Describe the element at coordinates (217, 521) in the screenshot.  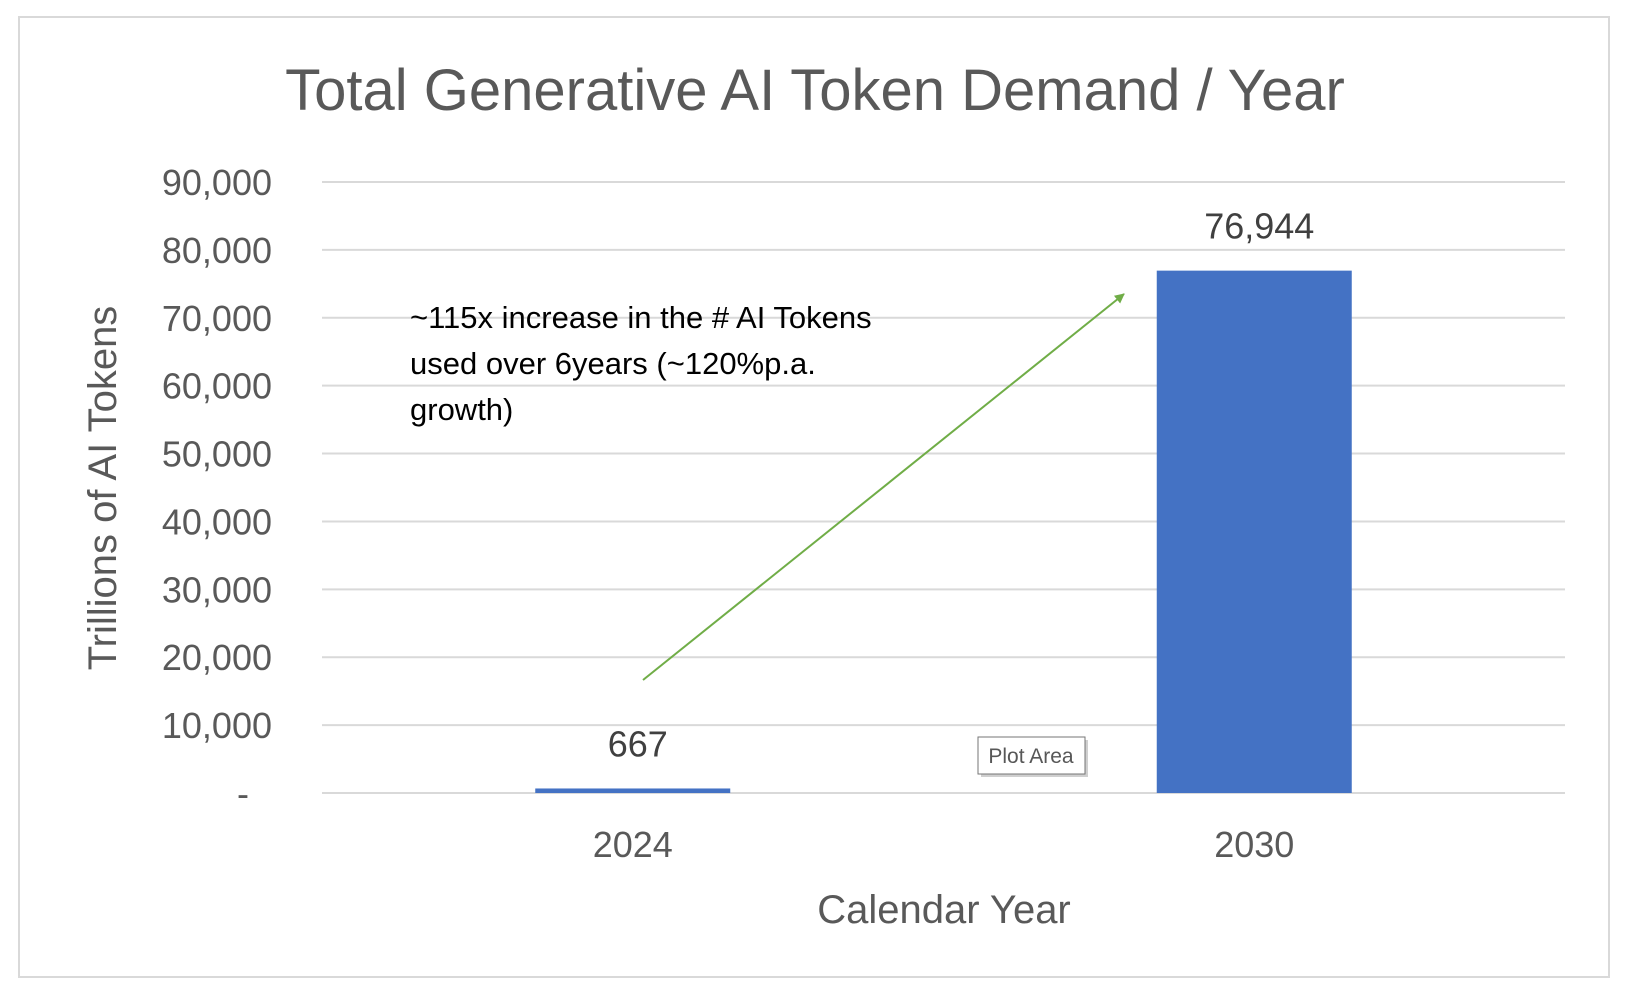
I see `y-tick-label: 40,000` at that location.